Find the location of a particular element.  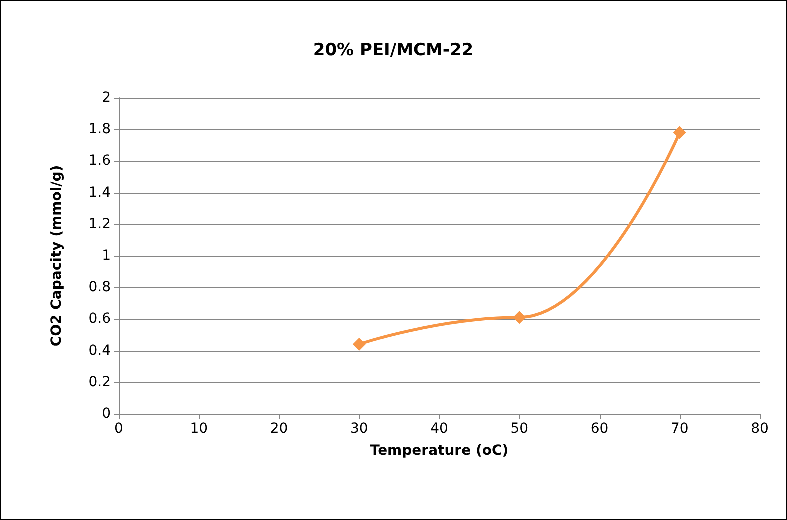

x-tick-label: 80 is located at coordinates (760, 429).